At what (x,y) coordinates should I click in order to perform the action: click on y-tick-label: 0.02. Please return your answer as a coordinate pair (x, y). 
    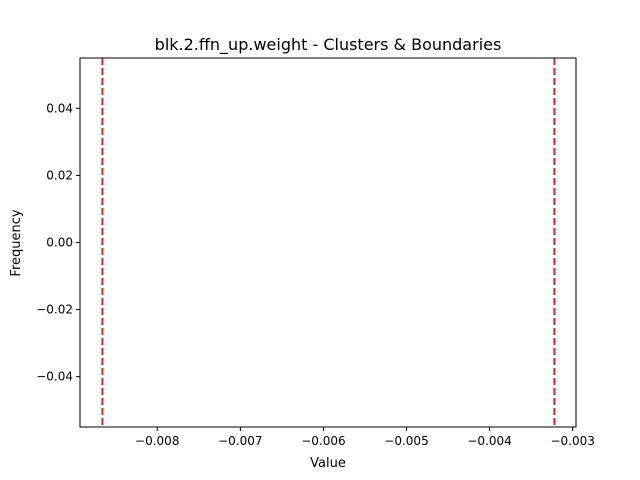
    Looking at the image, I should click on (59, 175).